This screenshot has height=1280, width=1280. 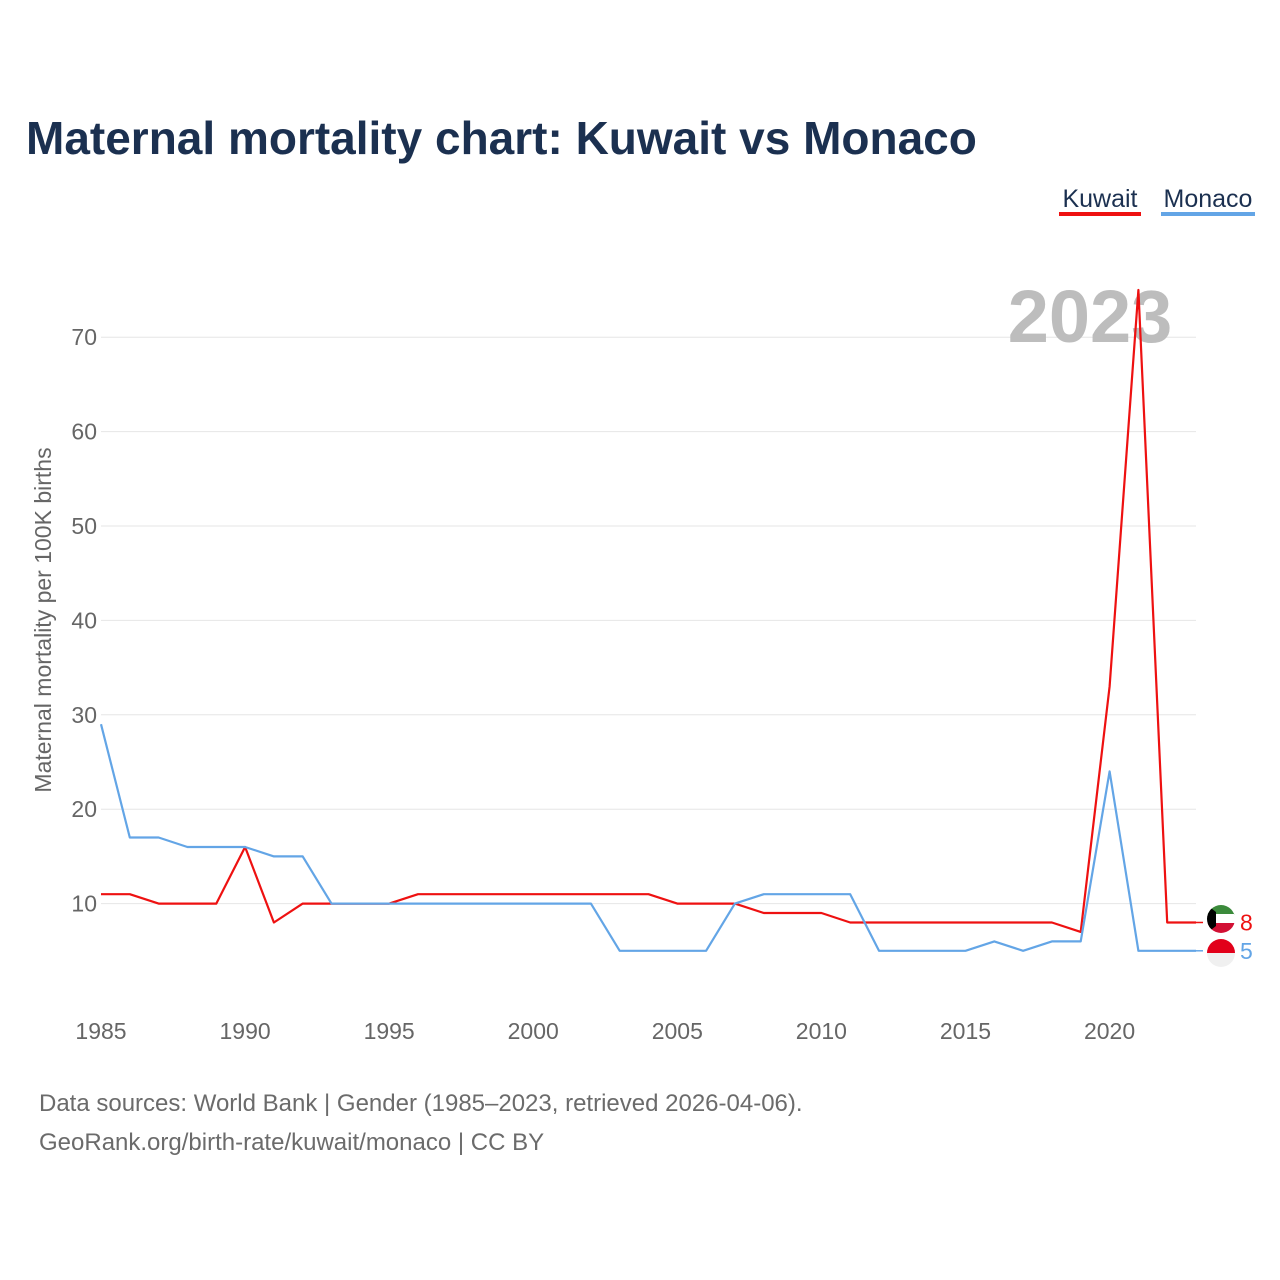 I want to click on monaco-flag, so click(x=1221, y=953).